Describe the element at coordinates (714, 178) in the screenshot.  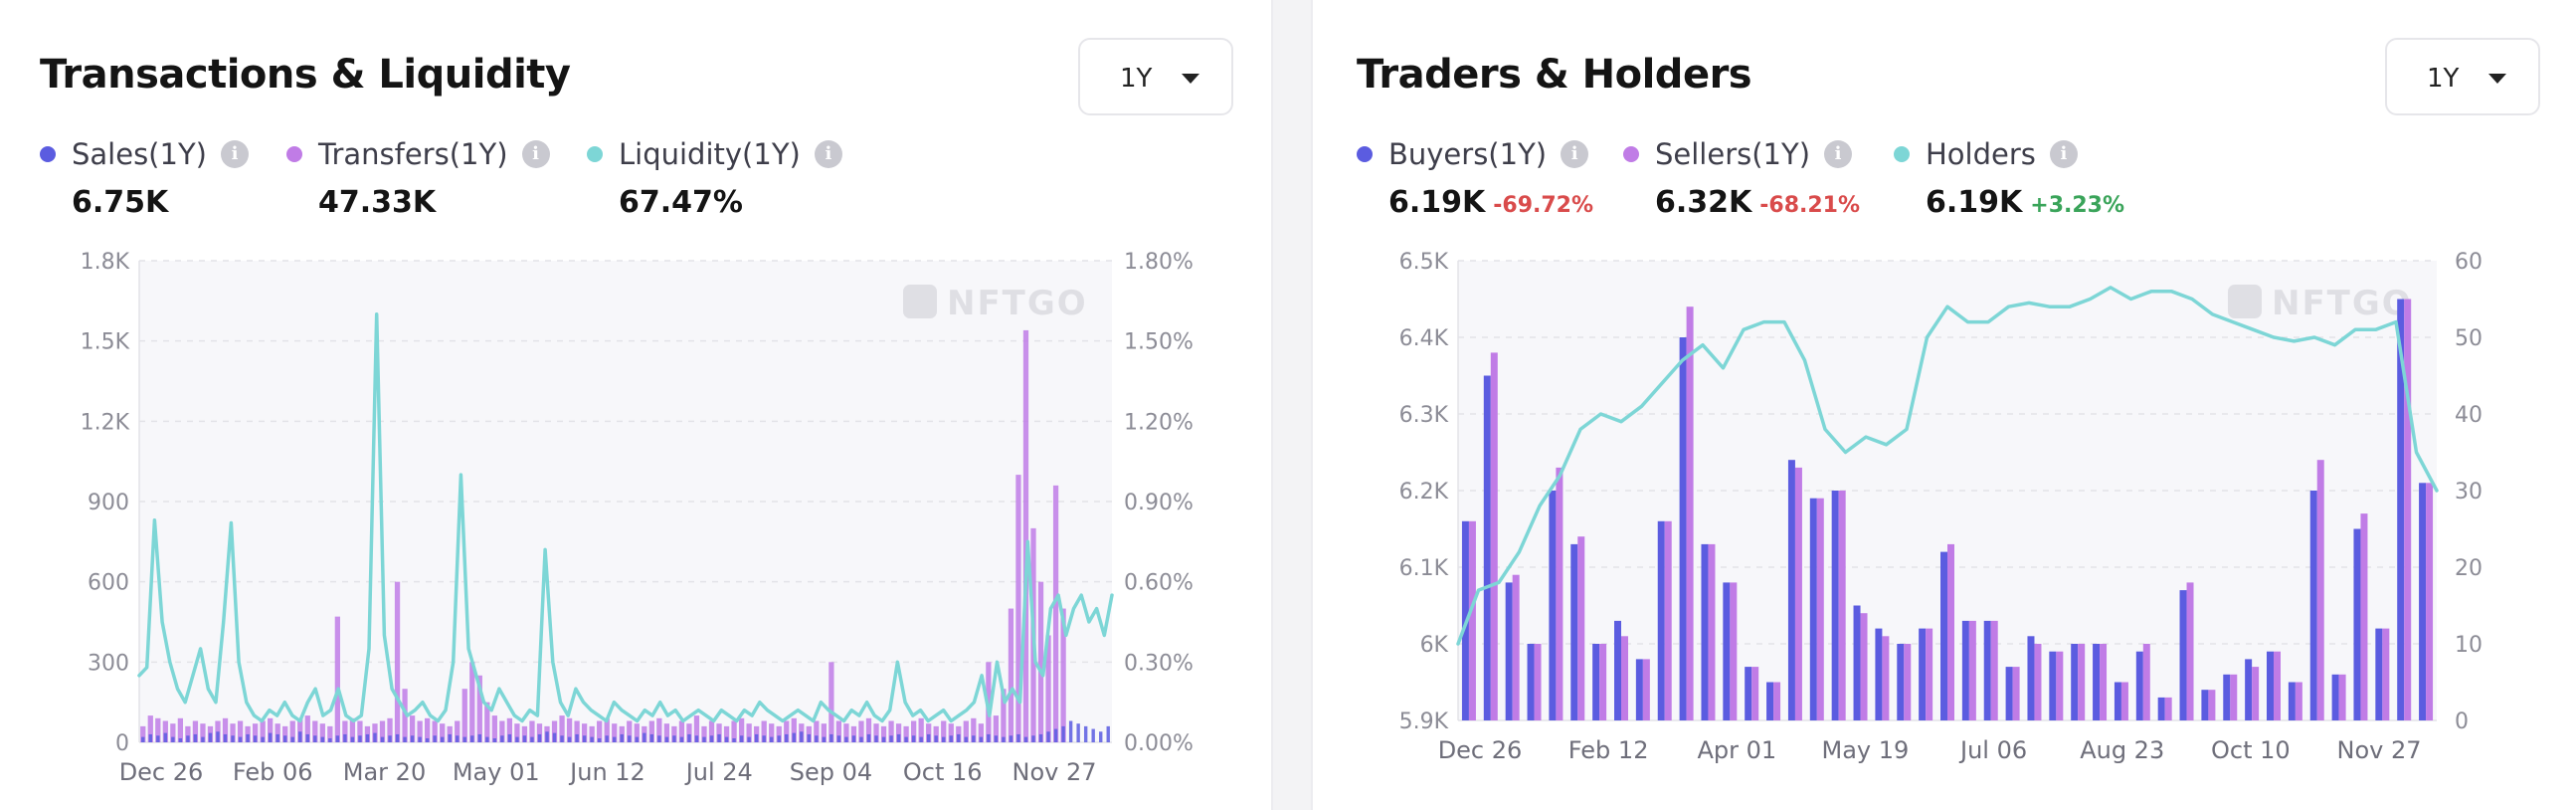
I see `legend-item-liquidity: Liquidity(1Y) i 67.47%` at that location.